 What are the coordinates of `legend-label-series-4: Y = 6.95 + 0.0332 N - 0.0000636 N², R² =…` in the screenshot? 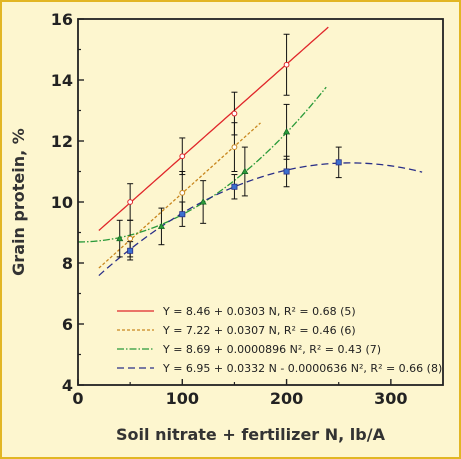 It's located at (302, 368).